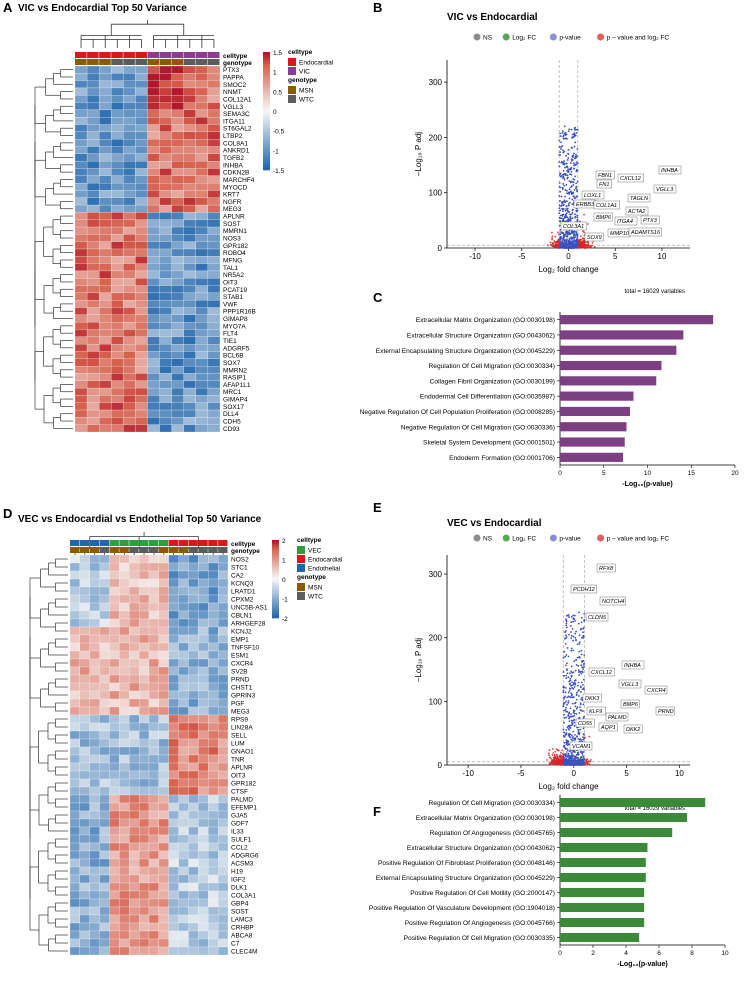 The image size is (747, 988). I want to click on gene-callout-label: COL3A1, so click(573, 227).